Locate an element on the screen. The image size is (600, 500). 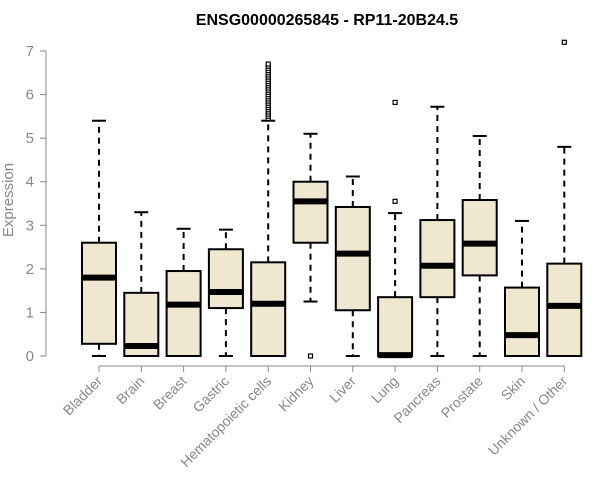
y-tick-label: 2 is located at coordinates (30, 269).